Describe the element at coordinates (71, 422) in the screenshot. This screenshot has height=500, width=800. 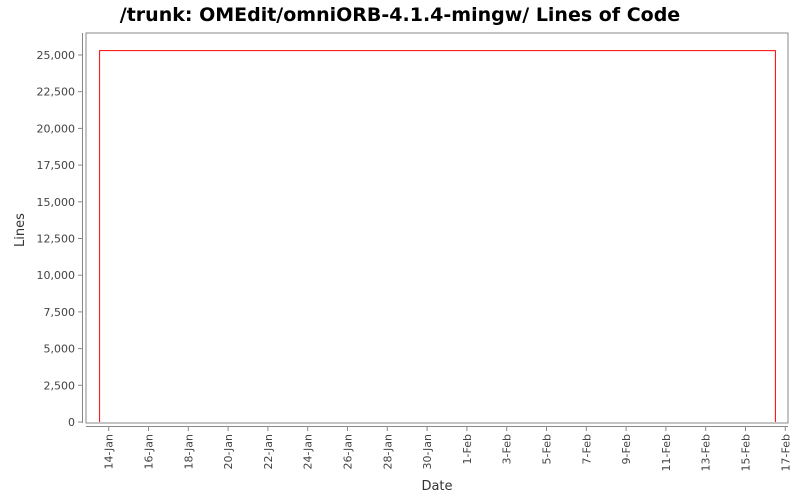
I see `y-tick-label: 0` at that location.